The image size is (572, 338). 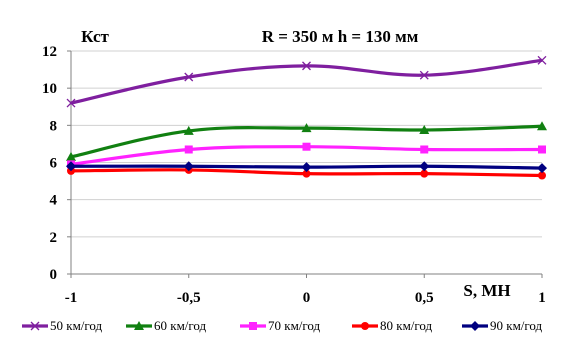 I want to click on legend-item: 80 км/год, so click(x=392, y=325).